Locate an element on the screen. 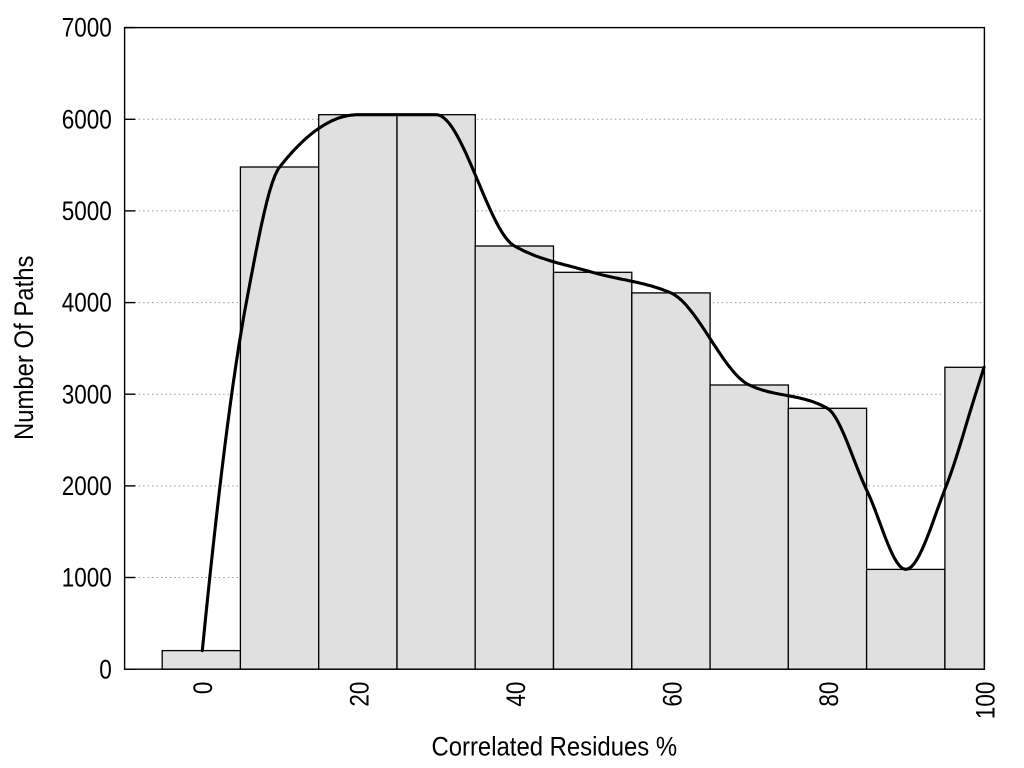 Image resolution: width=1024 pixels, height=768 pixels. svg-text: 7000 is located at coordinates (87, 28).